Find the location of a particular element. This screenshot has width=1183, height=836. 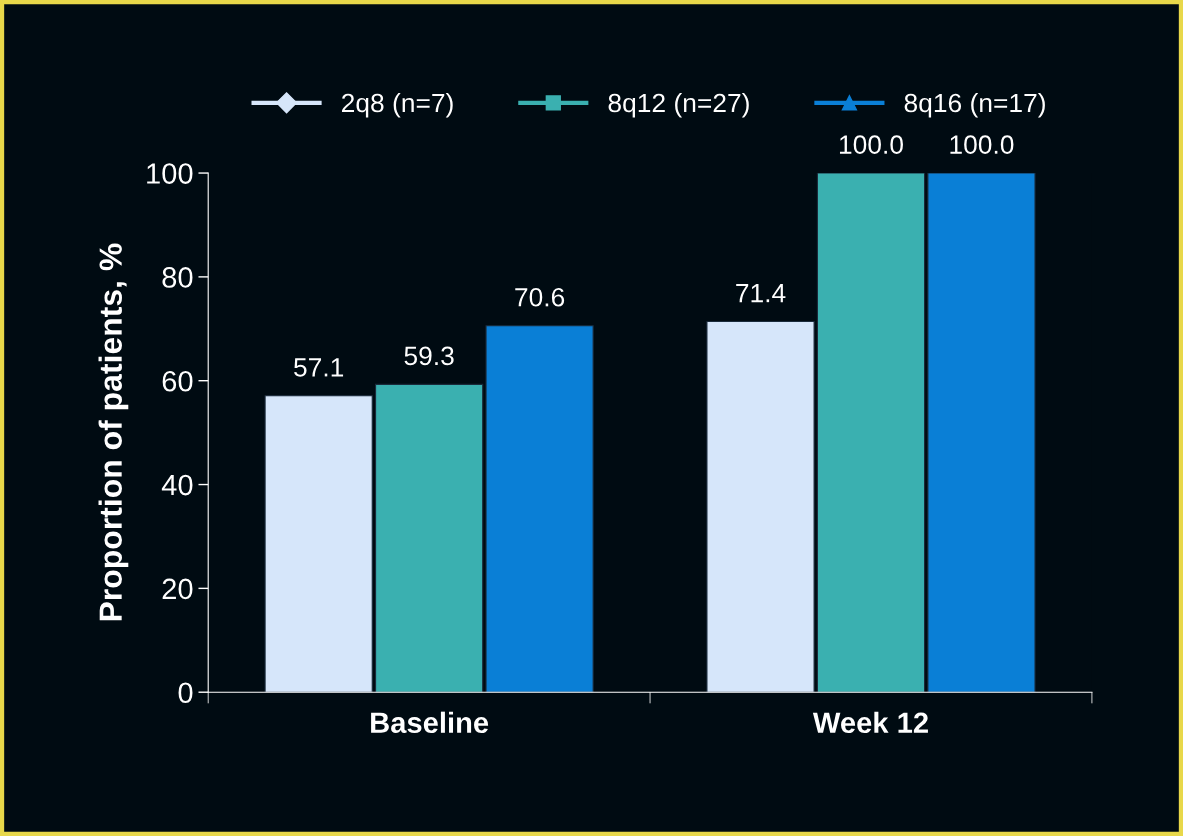

y-tick-label: 100 is located at coordinates (170, 173).